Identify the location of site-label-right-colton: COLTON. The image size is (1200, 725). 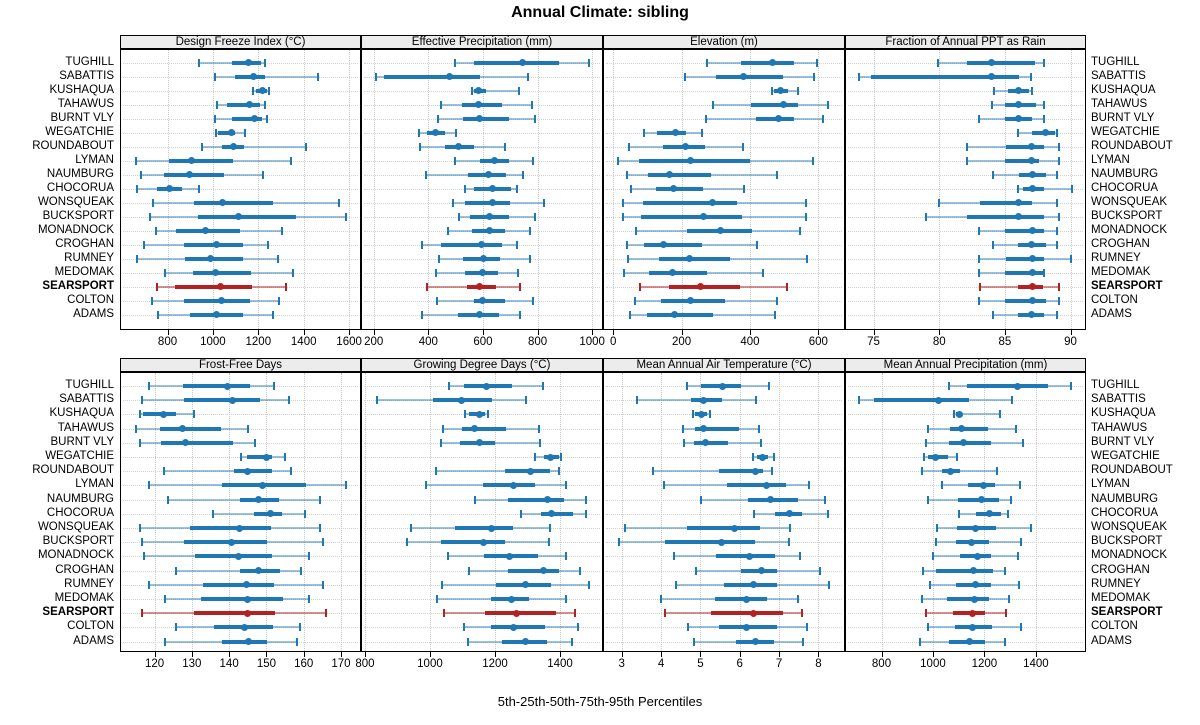
(1114, 299).